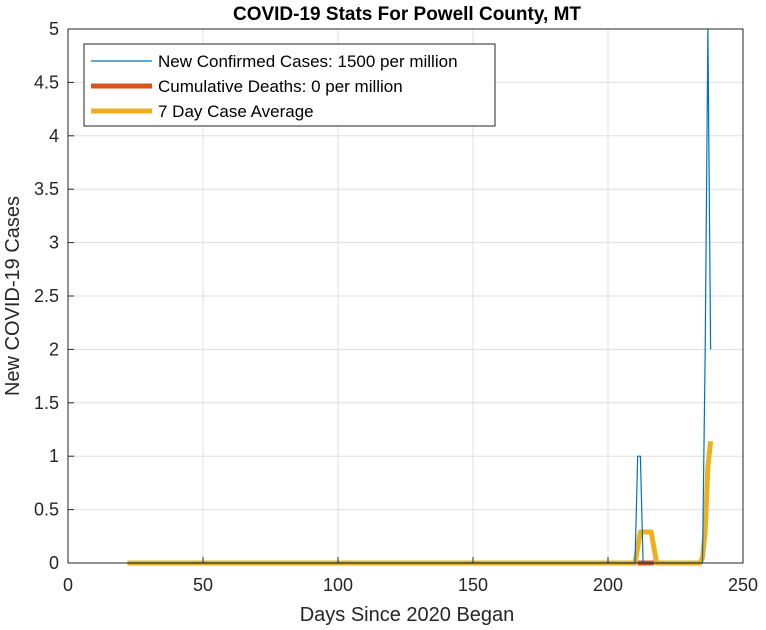 This screenshot has height=630, width=766. What do you see at coordinates (68, 585) in the screenshot?
I see `x-tick-label: 0` at bounding box center [68, 585].